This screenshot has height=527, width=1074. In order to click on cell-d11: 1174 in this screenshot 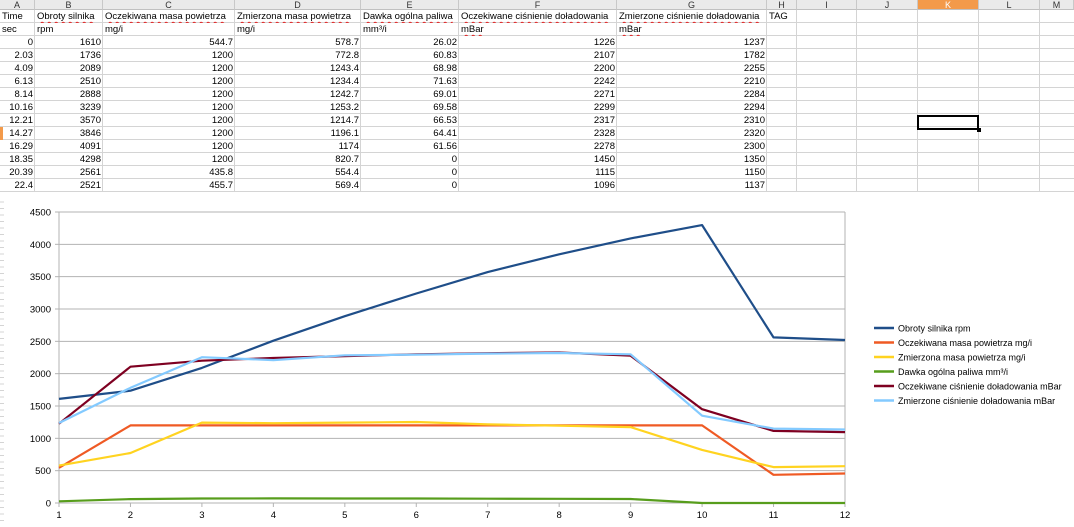, I will do `click(348, 146)`.